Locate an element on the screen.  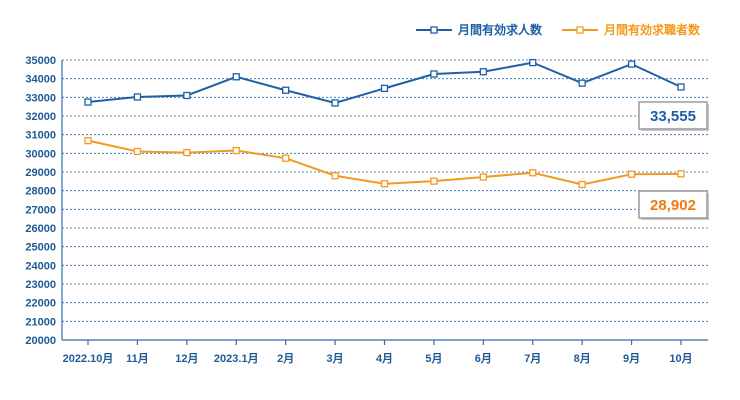
x-tick-label: 5月 is located at coordinates (433, 358).